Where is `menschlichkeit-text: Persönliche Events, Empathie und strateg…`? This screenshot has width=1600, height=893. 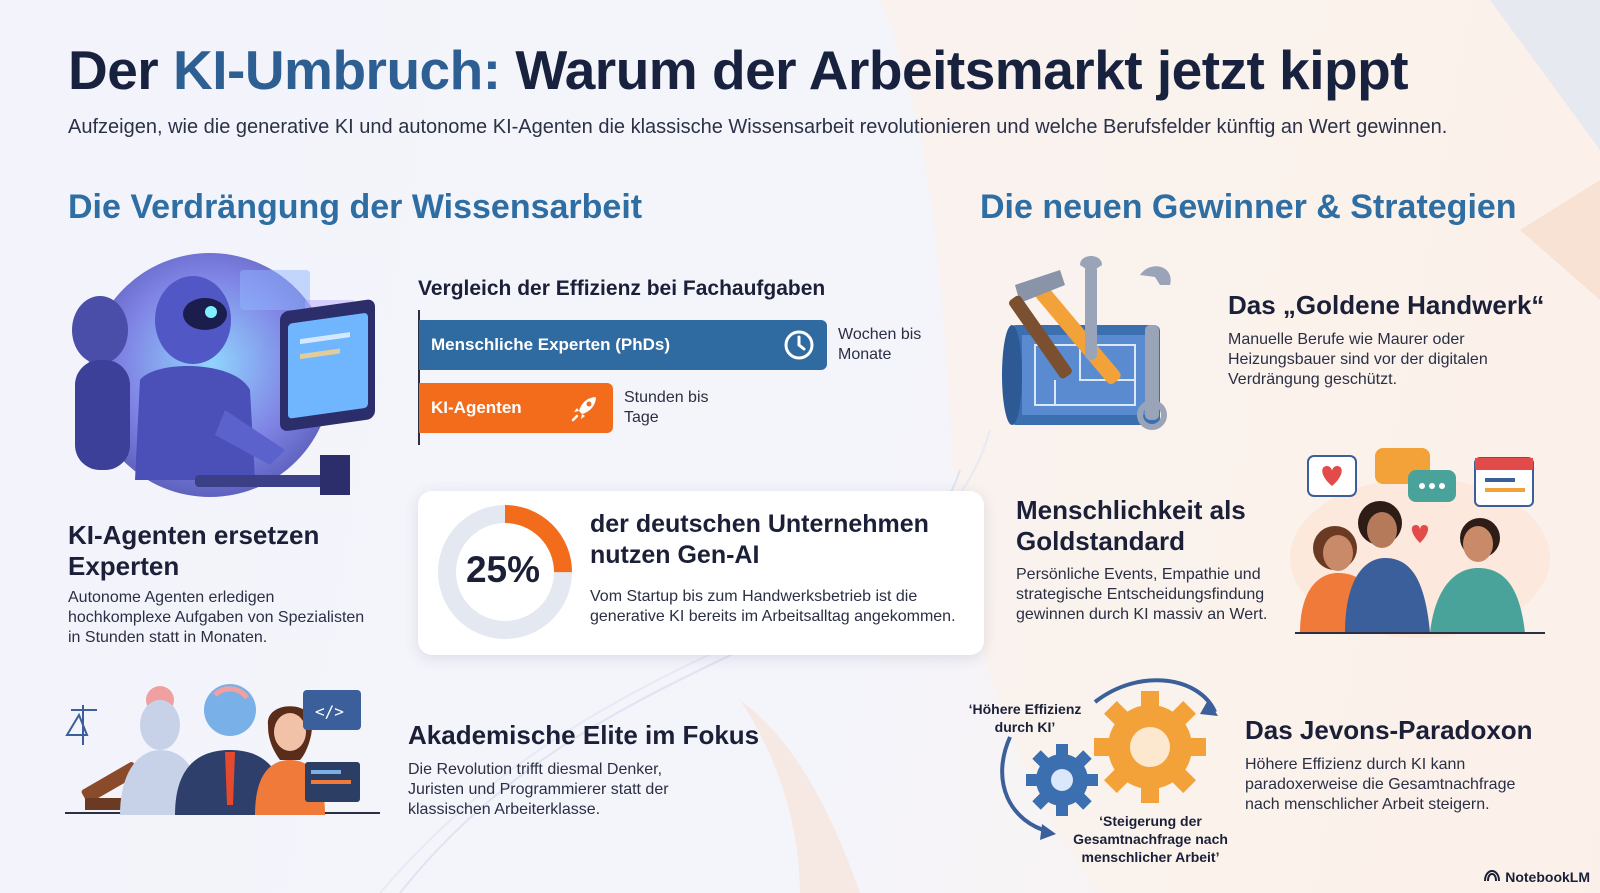 menschlichkeit-text: Persönliche Events, Empathie und strateg… is located at coordinates (1142, 594).